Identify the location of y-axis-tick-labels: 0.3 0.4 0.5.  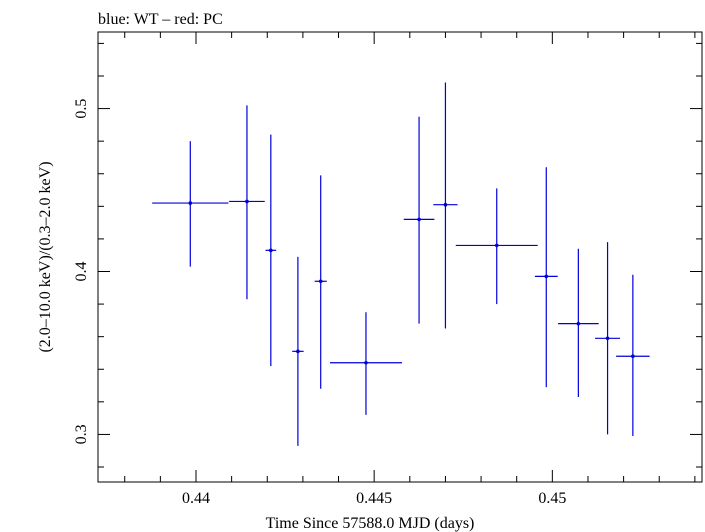
(81, 272).